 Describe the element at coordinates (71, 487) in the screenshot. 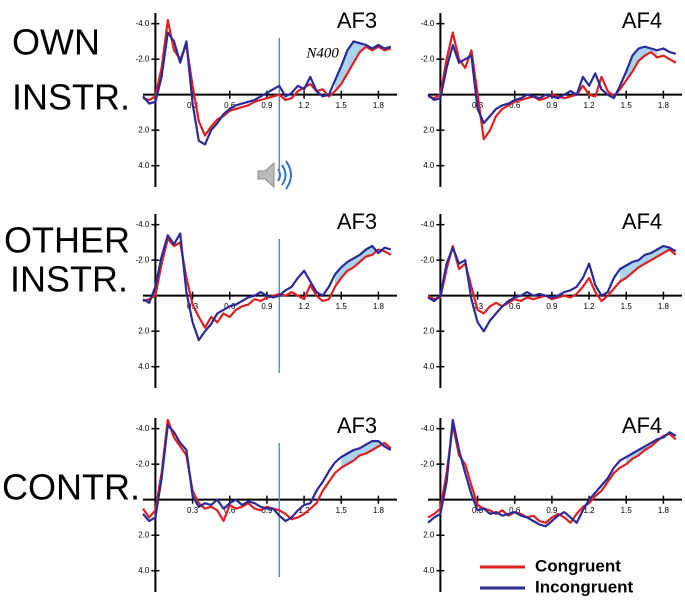

I see `row-label: CONTR.` at that location.